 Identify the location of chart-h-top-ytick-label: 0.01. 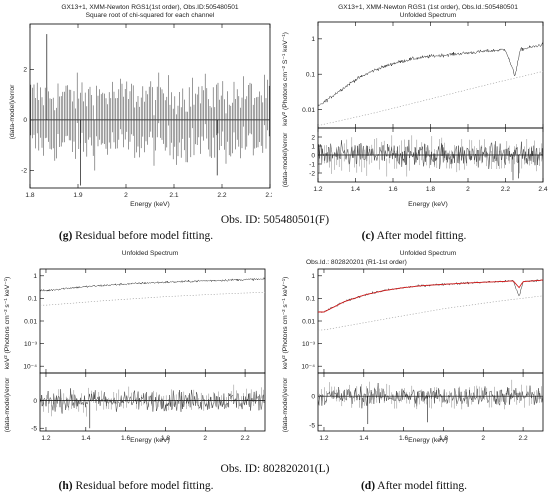
(30, 321).